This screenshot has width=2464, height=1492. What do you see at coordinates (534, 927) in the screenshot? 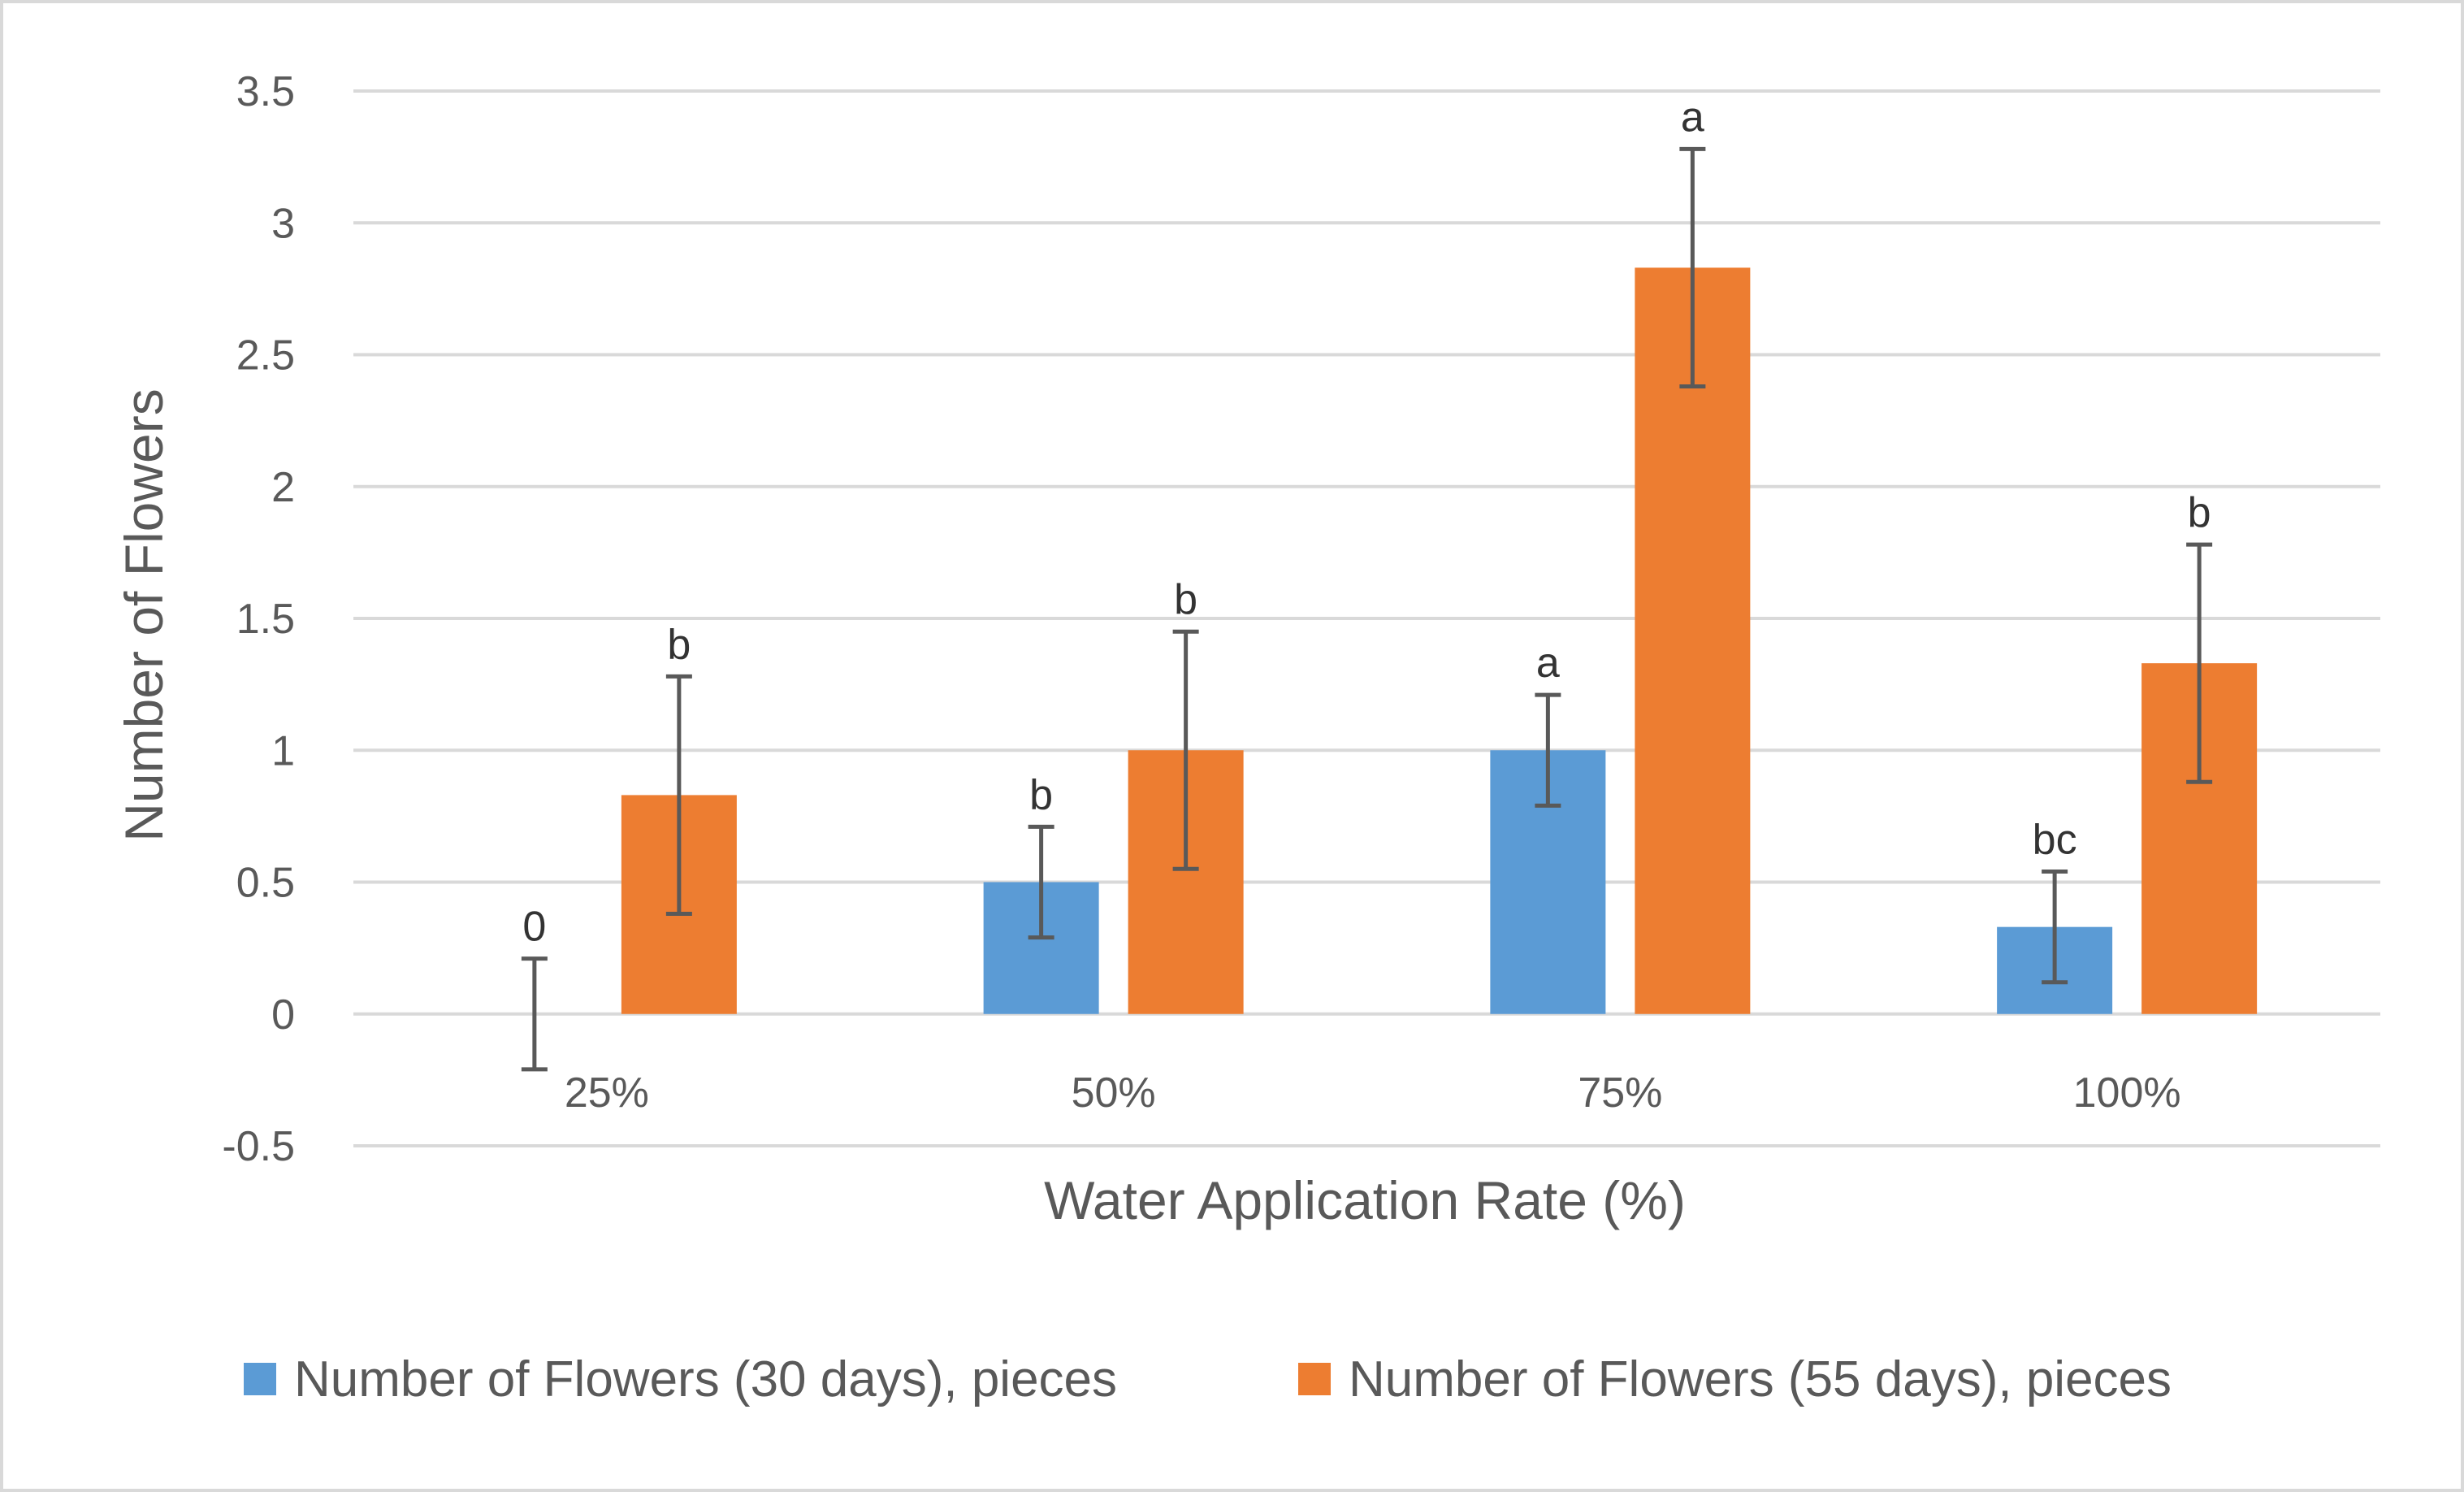
I see `bar-data-label: 0` at bounding box center [534, 927].